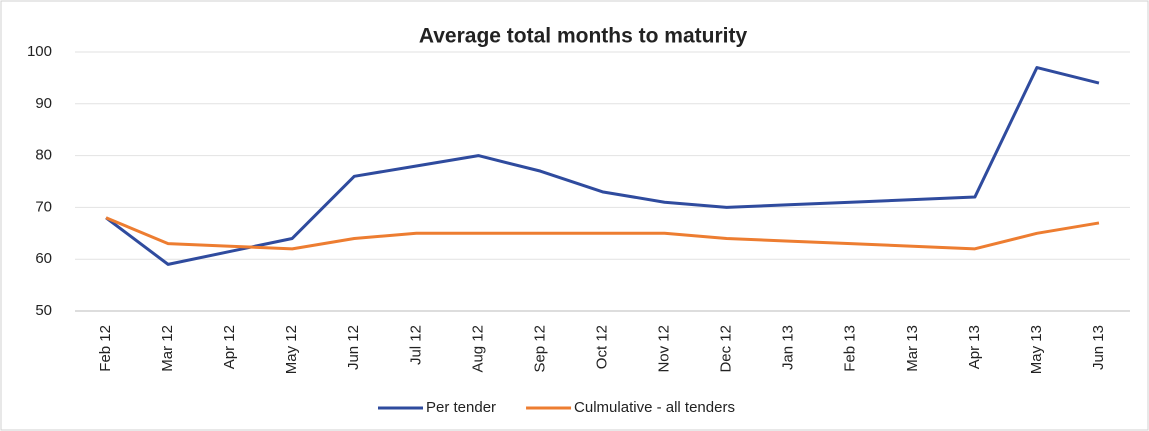 The image size is (1149, 431). Describe the element at coordinates (477, 349) in the screenshot. I see `x-tick-label: Aug 12` at that location.